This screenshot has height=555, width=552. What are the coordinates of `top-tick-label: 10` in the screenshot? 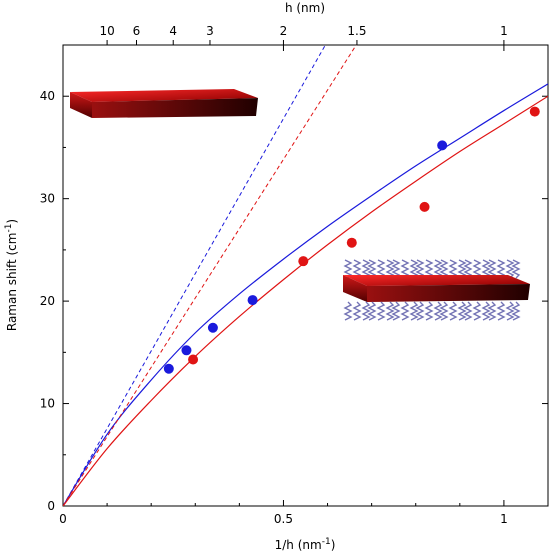 It's located at (106, 31).